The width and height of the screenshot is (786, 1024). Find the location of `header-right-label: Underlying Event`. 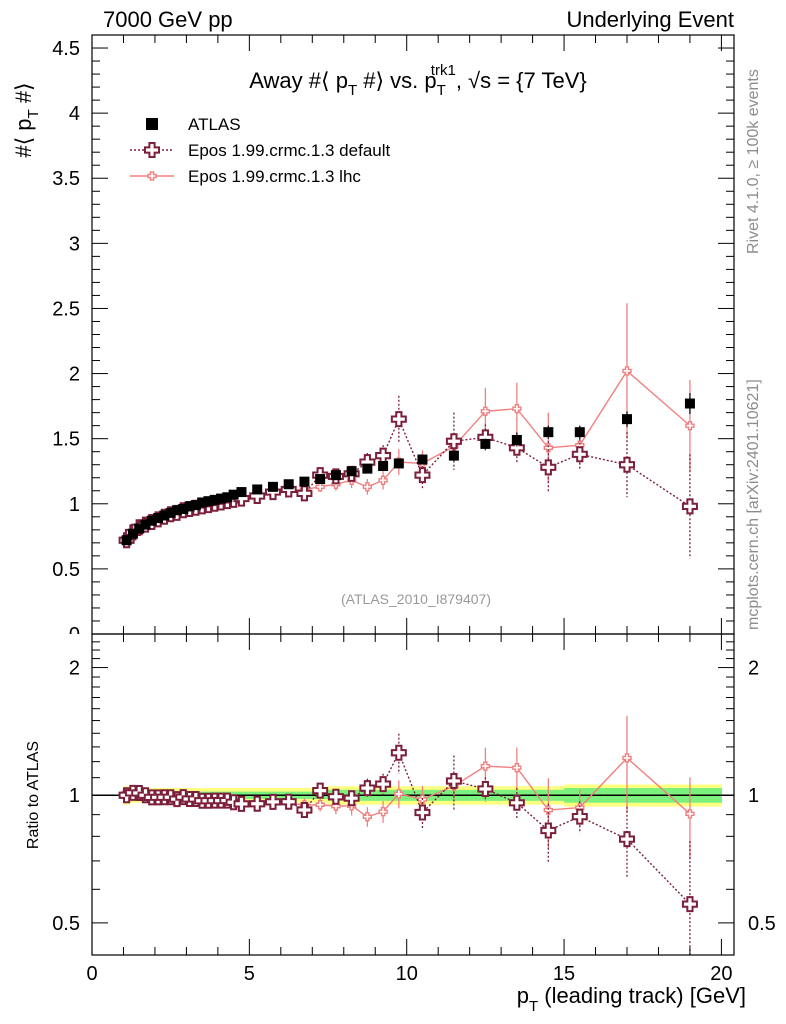

header-right-label: Underlying Event is located at coordinates (650, 19).